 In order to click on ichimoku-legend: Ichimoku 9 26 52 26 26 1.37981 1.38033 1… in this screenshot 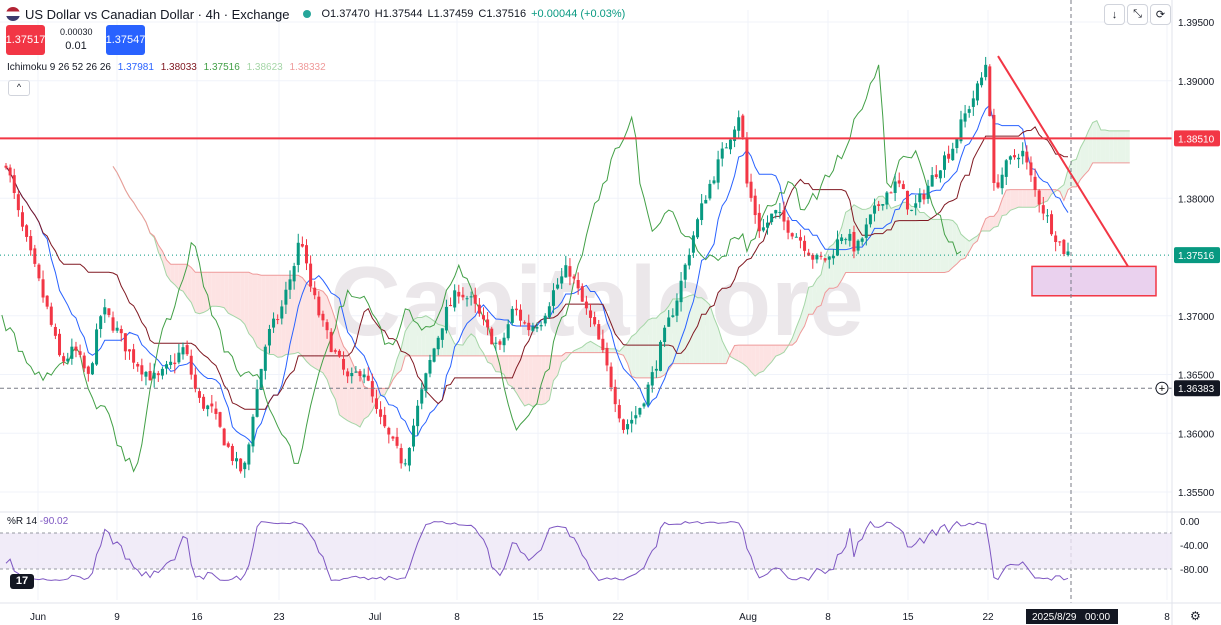, I will do `click(168, 67)`.